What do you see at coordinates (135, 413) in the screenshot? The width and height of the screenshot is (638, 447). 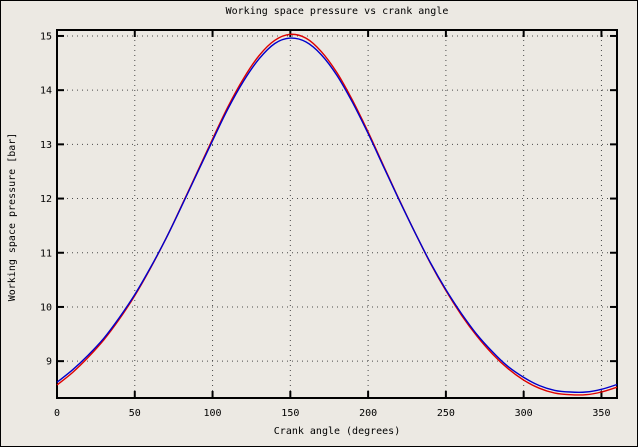 I see `x-tick-label: 50` at bounding box center [135, 413].